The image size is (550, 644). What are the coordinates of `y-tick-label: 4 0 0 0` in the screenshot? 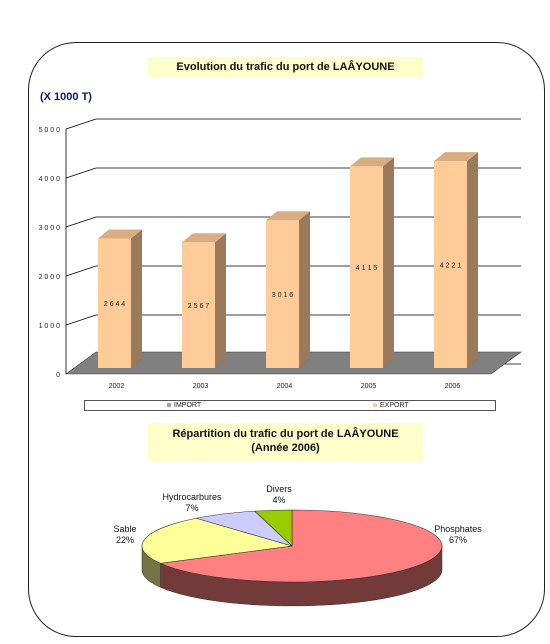 It's located at (50, 179).